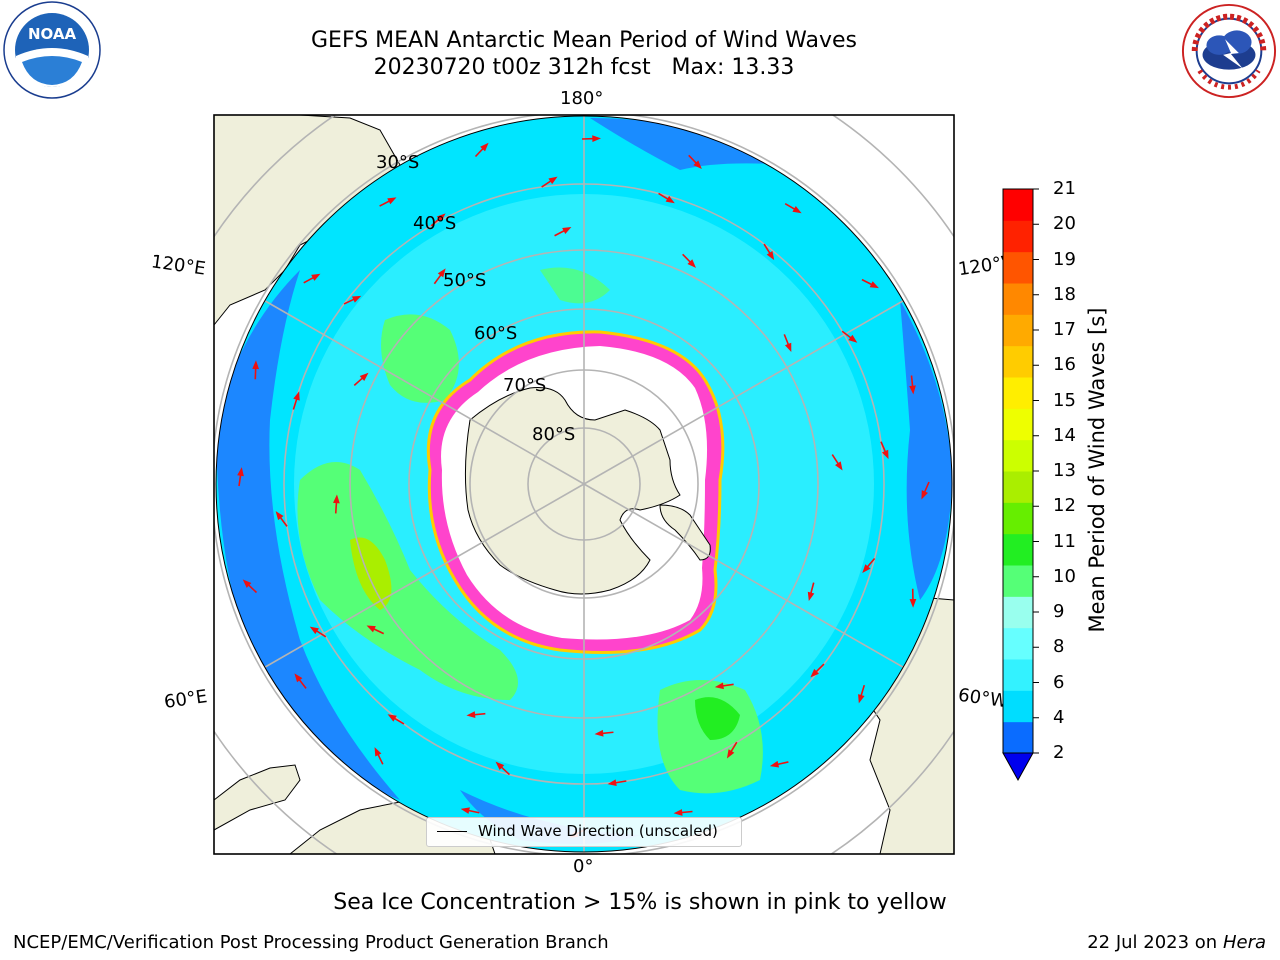 This screenshot has height=960, width=1280. I want to click on lat-label-50s: 50°S, so click(465, 280).